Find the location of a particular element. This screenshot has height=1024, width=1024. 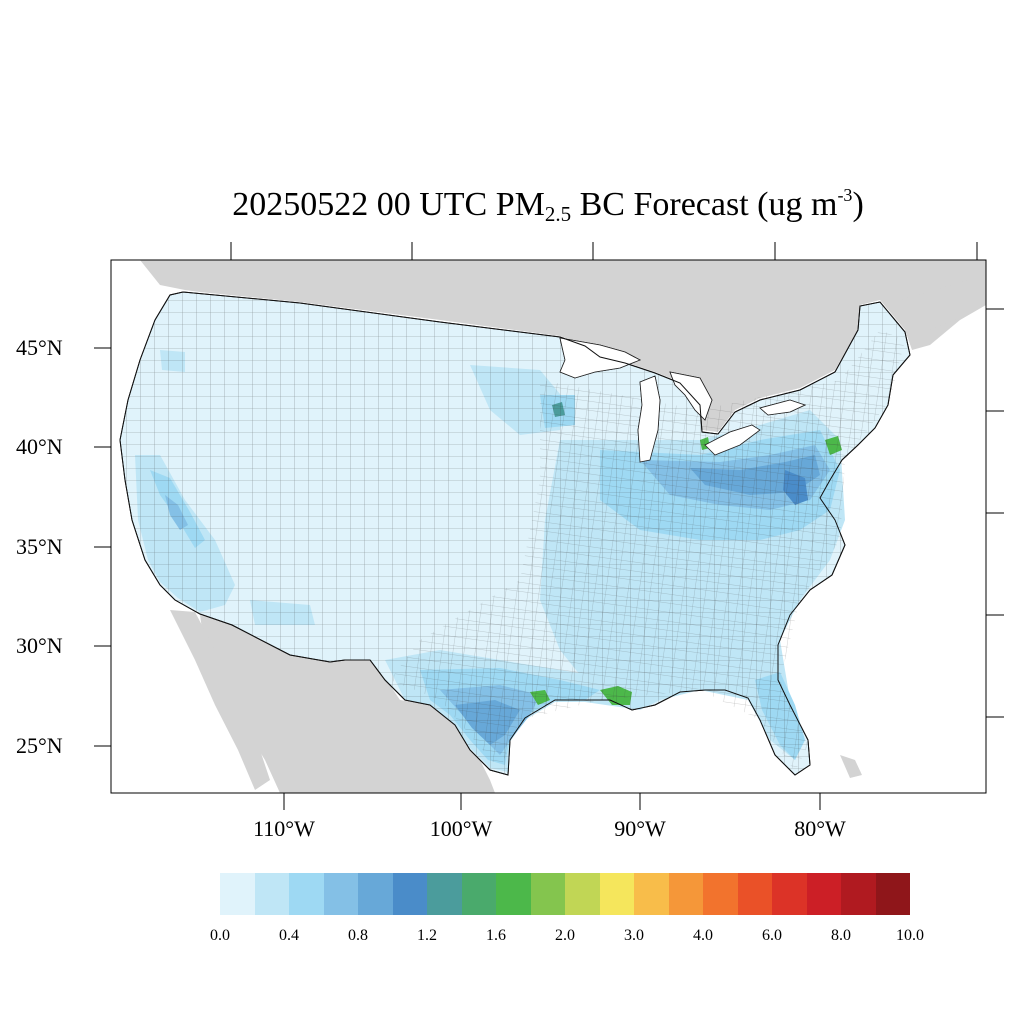

lat-label-45: 45°N is located at coordinates (39, 347).